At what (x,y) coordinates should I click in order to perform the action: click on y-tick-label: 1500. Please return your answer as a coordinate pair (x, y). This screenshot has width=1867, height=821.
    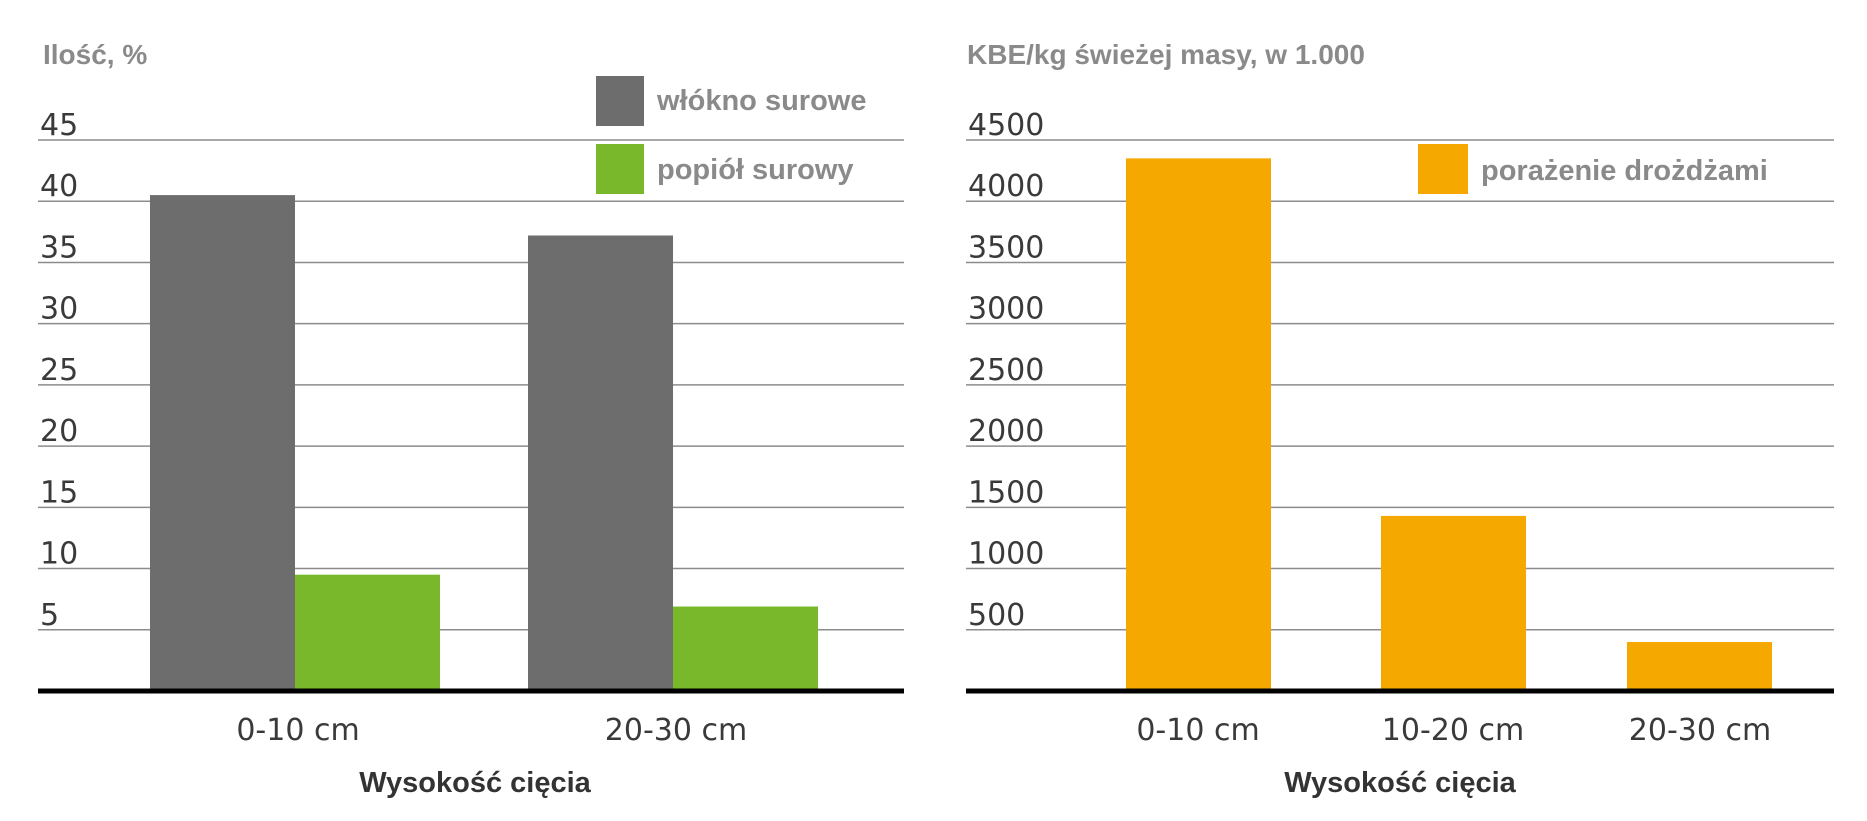
    Looking at the image, I should click on (1006, 492).